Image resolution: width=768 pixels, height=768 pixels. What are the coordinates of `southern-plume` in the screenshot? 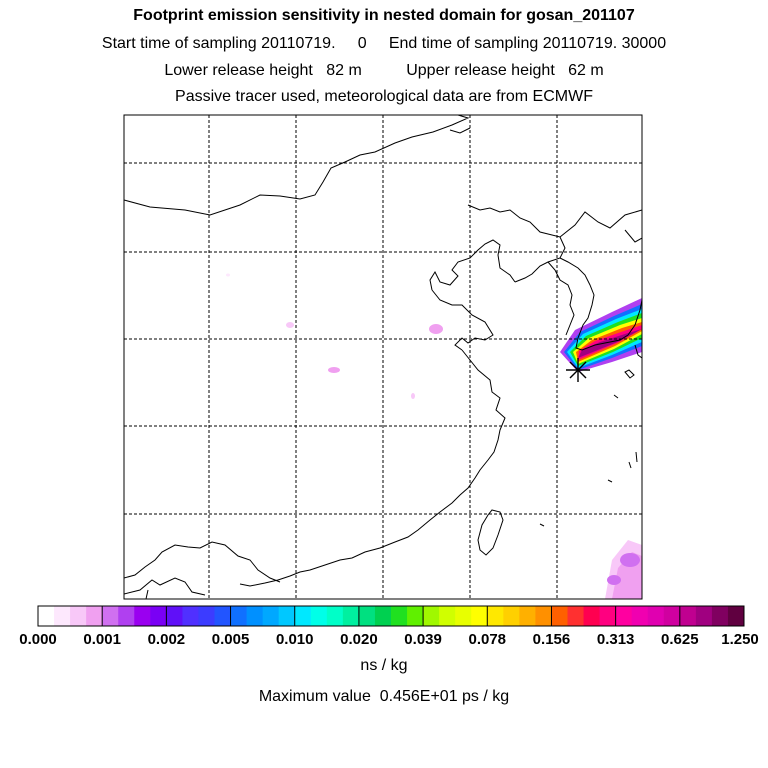 It's located at (623, 569).